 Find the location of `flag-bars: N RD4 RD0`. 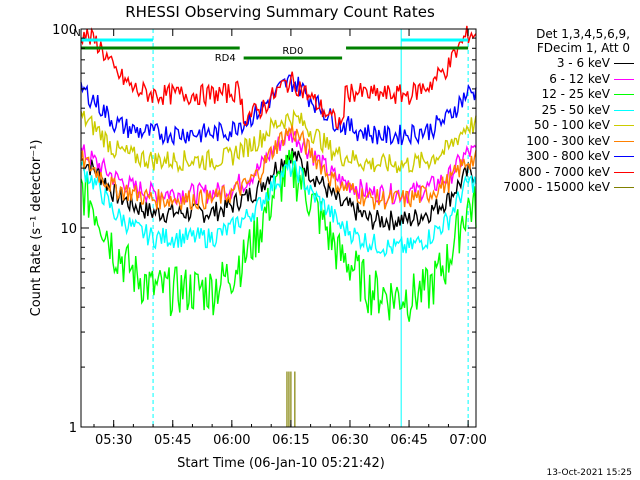

flag-bars: N RD4 RD0 is located at coordinates (271, 46).